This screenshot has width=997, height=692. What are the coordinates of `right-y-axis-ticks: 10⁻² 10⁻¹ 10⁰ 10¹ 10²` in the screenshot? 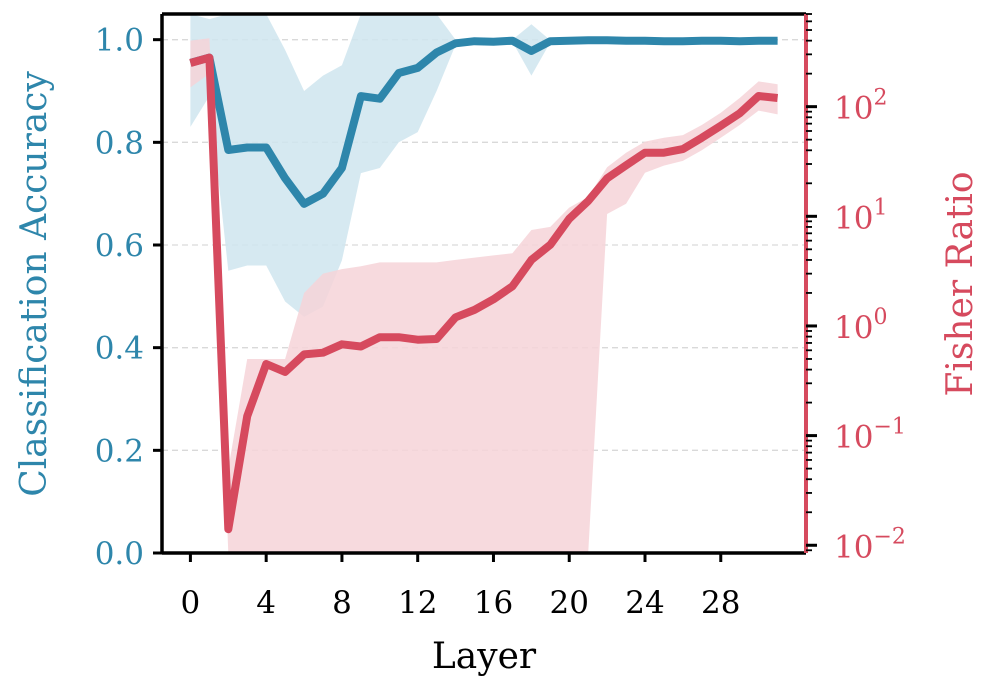 It's located at (856, 289).